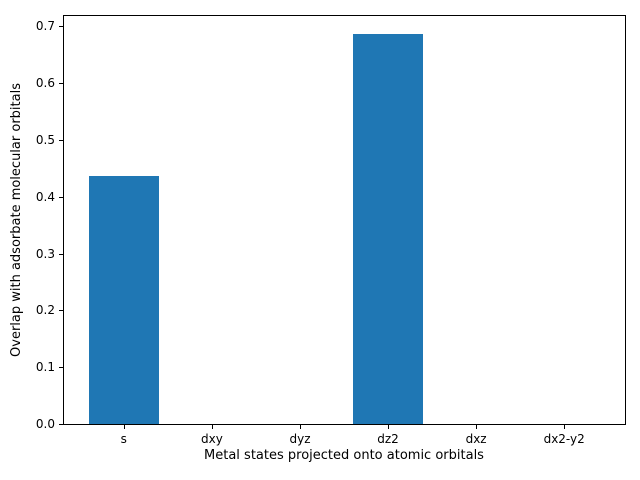  What do you see at coordinates (123, 439) in the screenshot?
I see `x-tick-label-s: s` at bounding box center [123, 439].